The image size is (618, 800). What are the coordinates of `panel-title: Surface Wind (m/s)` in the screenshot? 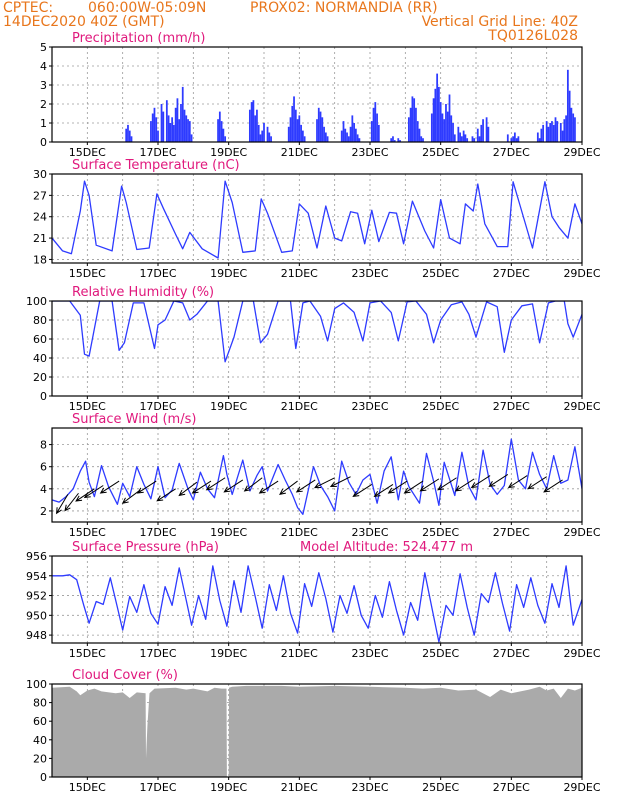 It's located at (134, 419).